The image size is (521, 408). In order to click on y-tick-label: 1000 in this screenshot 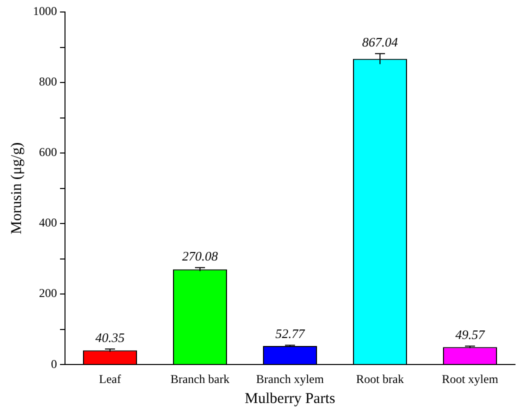, I will do `click(45, 11)`.